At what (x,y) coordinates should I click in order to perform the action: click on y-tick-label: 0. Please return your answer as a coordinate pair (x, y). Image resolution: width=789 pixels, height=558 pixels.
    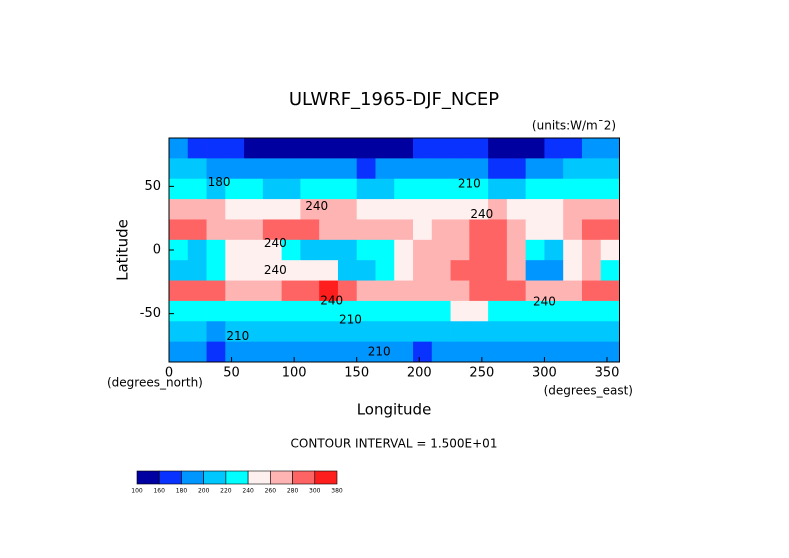
    Looking at the image, I should click on (157, 250).